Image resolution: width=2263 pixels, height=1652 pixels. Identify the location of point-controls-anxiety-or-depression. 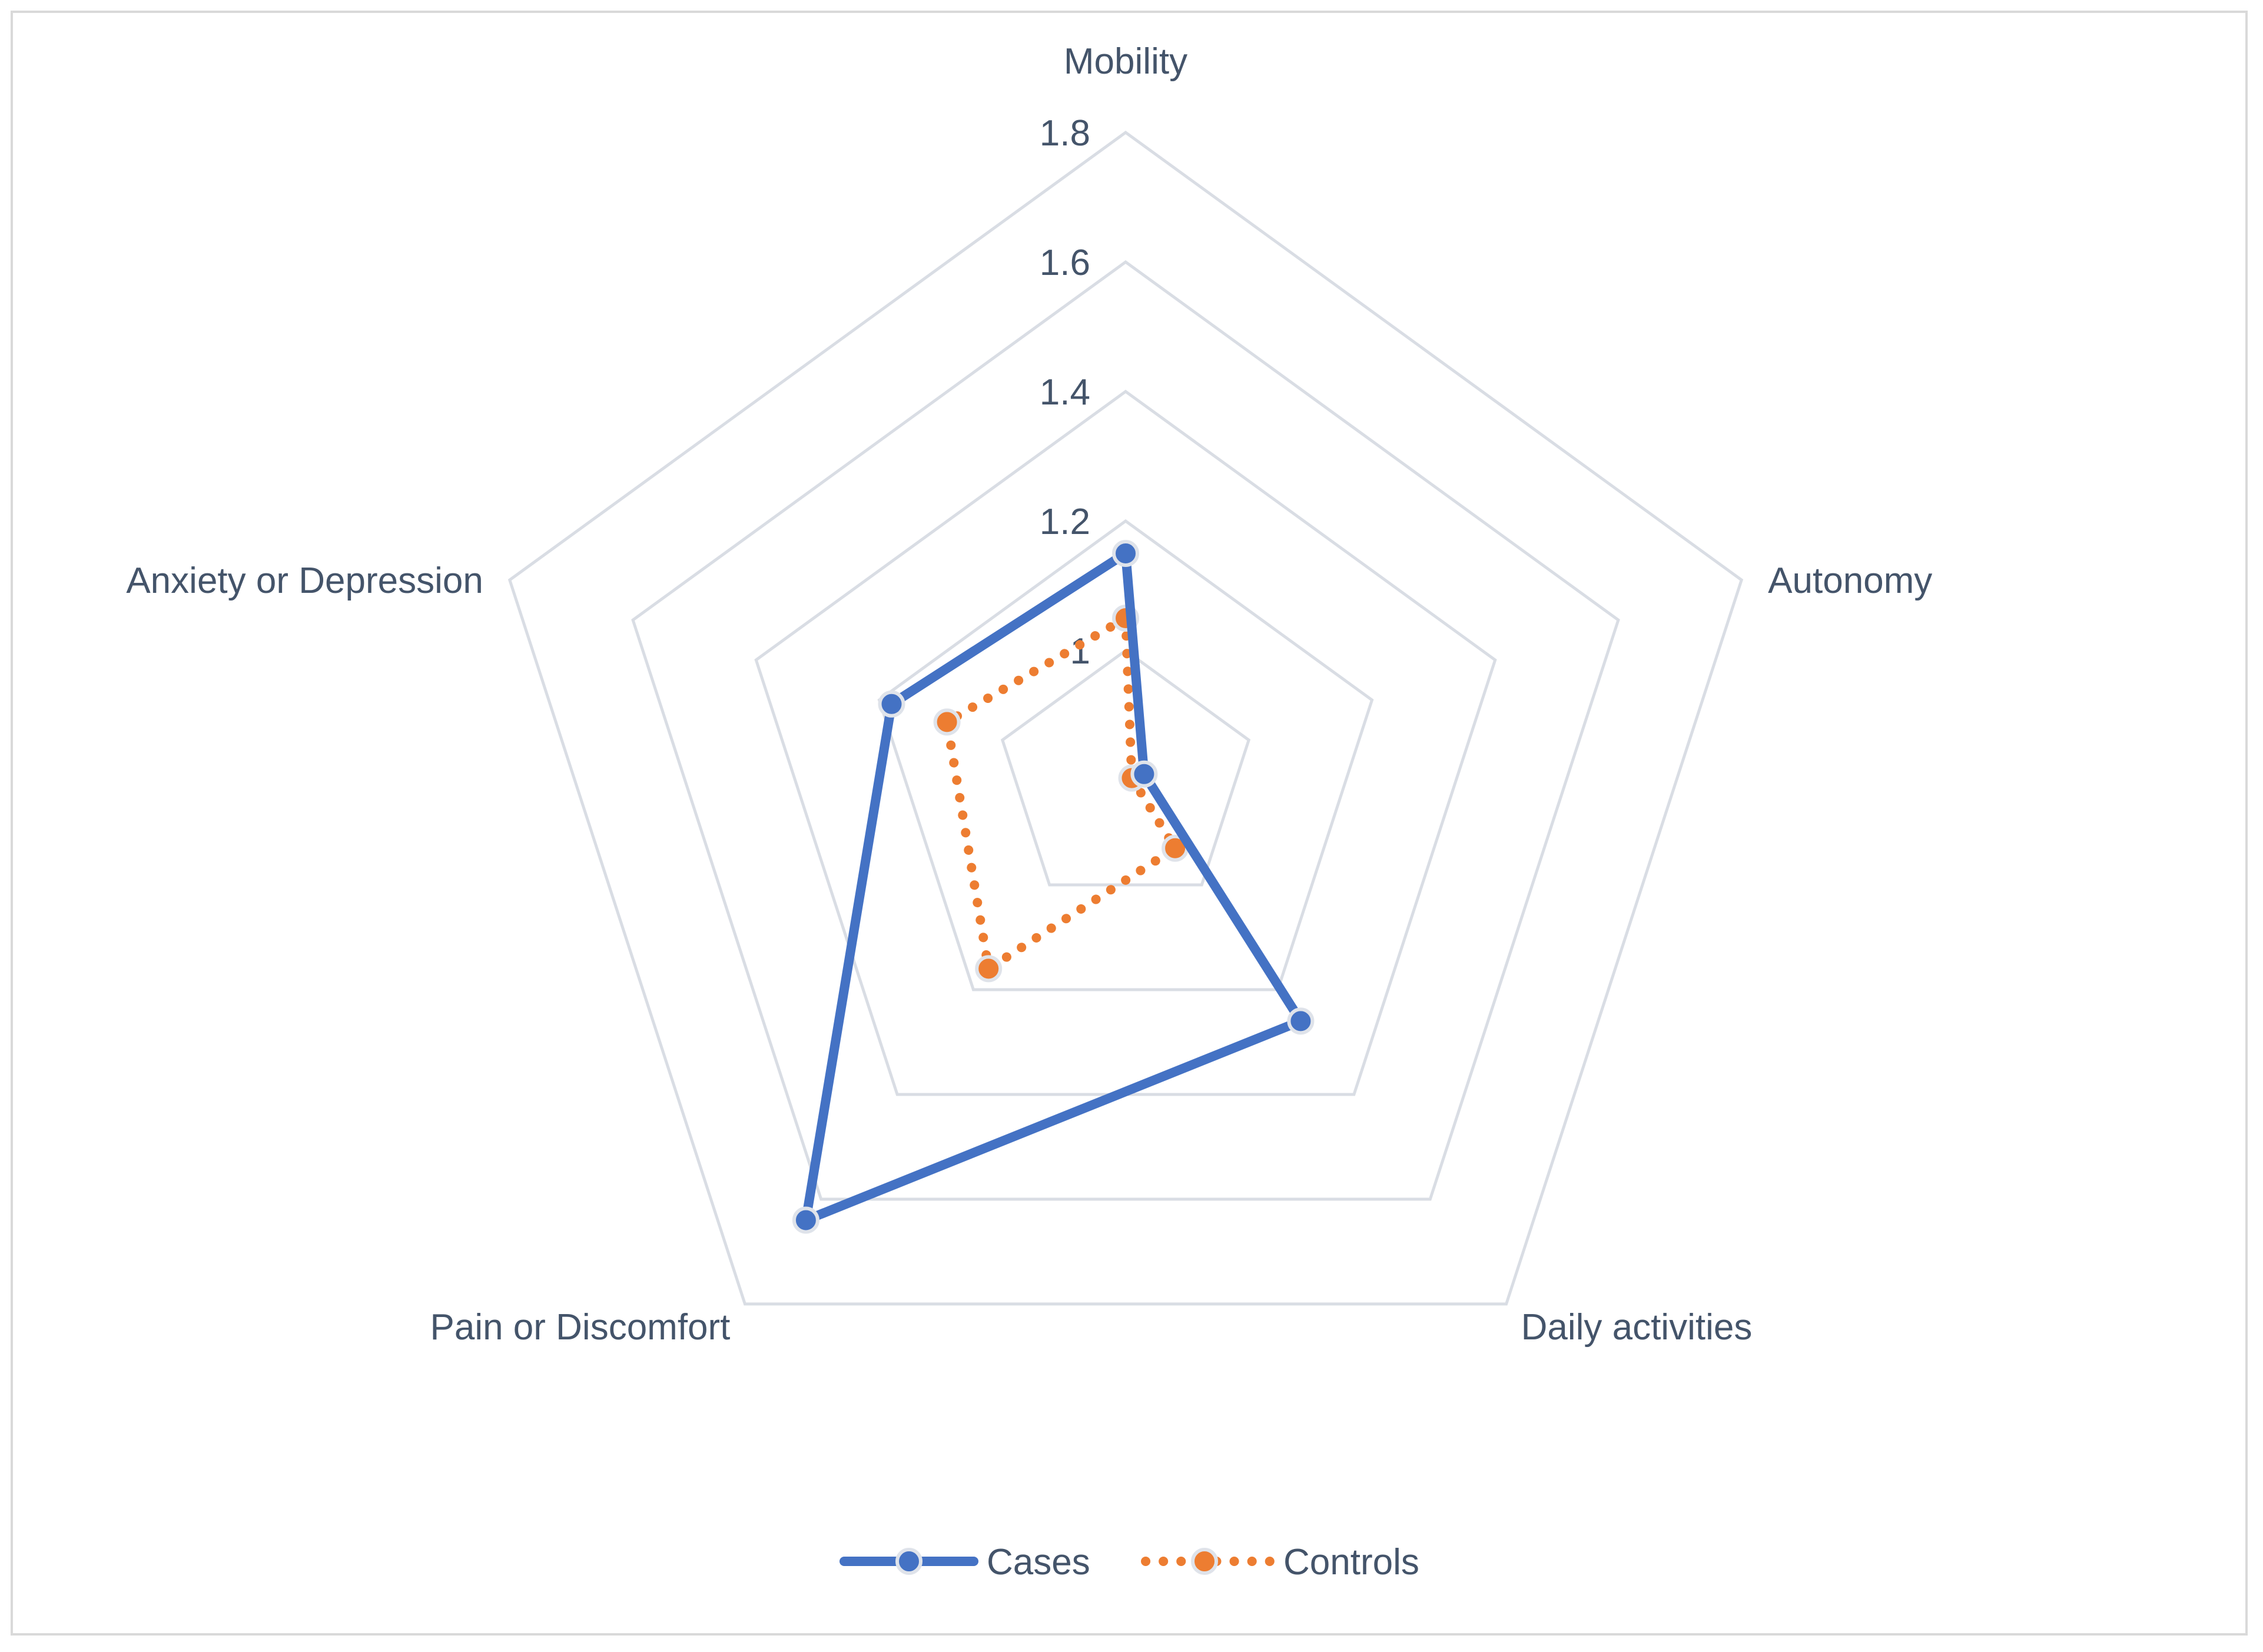
(947, 722).